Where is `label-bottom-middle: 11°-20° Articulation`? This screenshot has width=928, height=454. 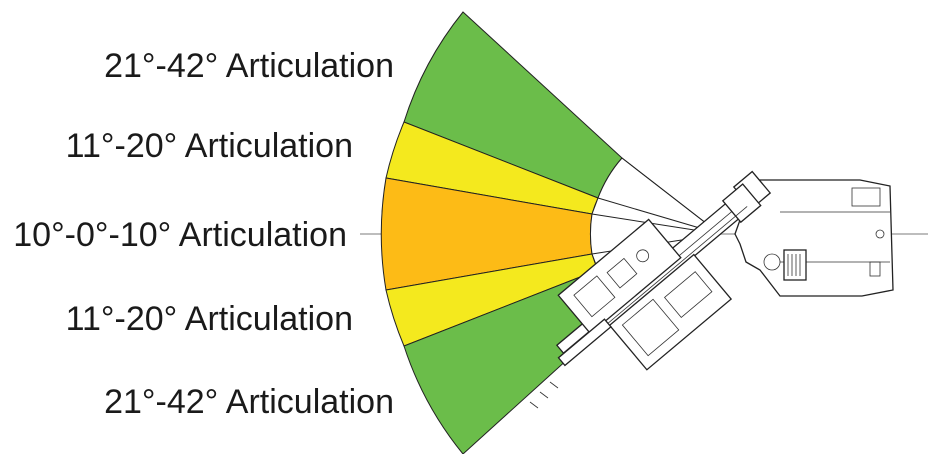 label-bottom-middle: 11°-20° Articulation is located at coordinates (209, 319).